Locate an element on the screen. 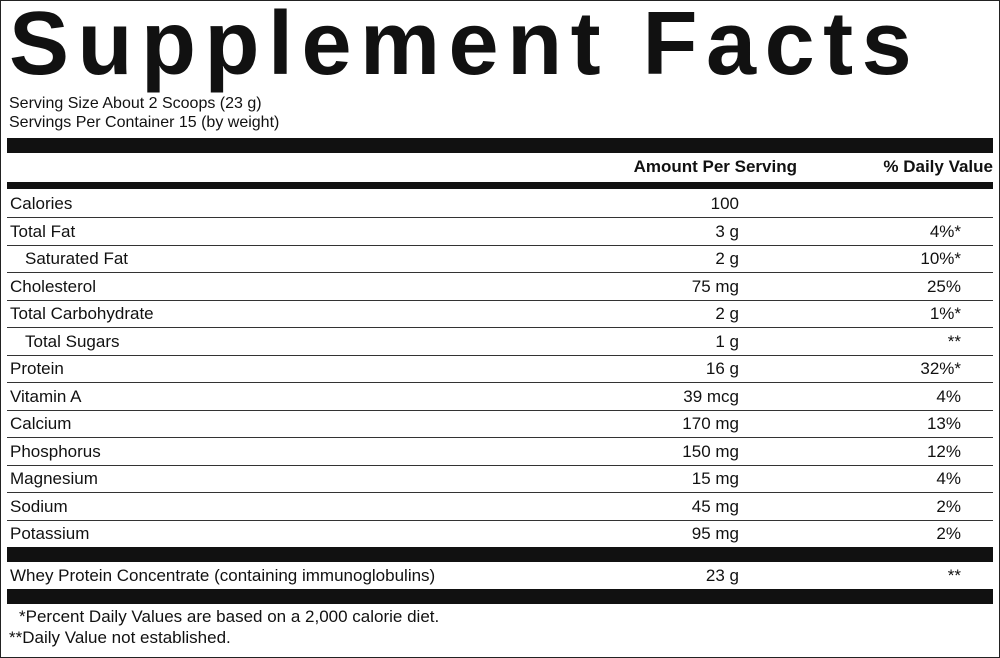  title: Supplement Facts is located at coordinates (465, 47).